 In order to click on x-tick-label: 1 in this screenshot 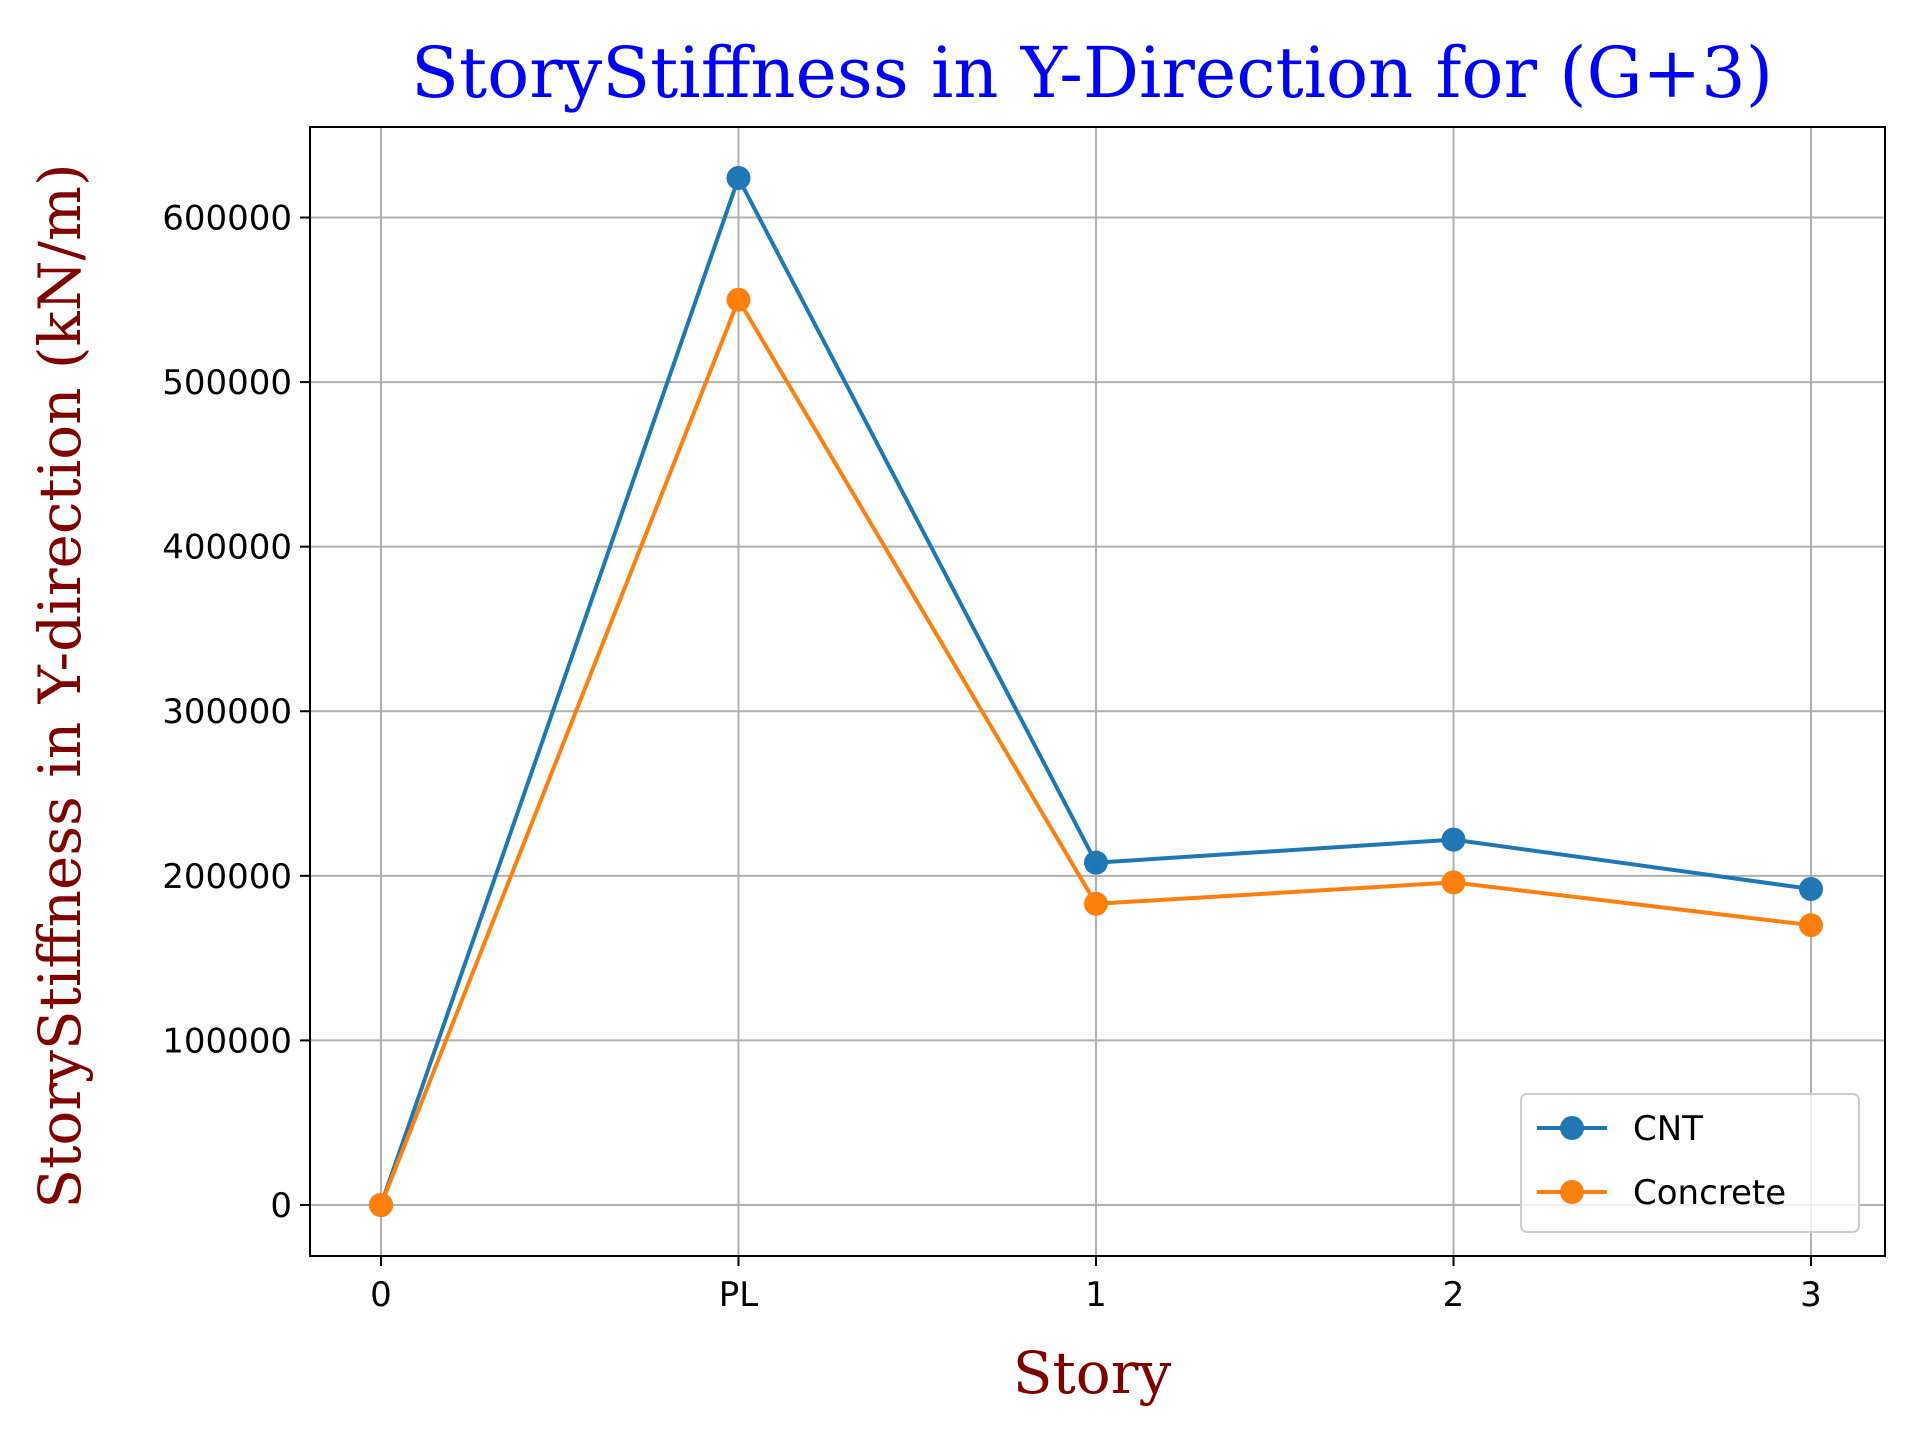, I will do `click(1096, 1295)`.